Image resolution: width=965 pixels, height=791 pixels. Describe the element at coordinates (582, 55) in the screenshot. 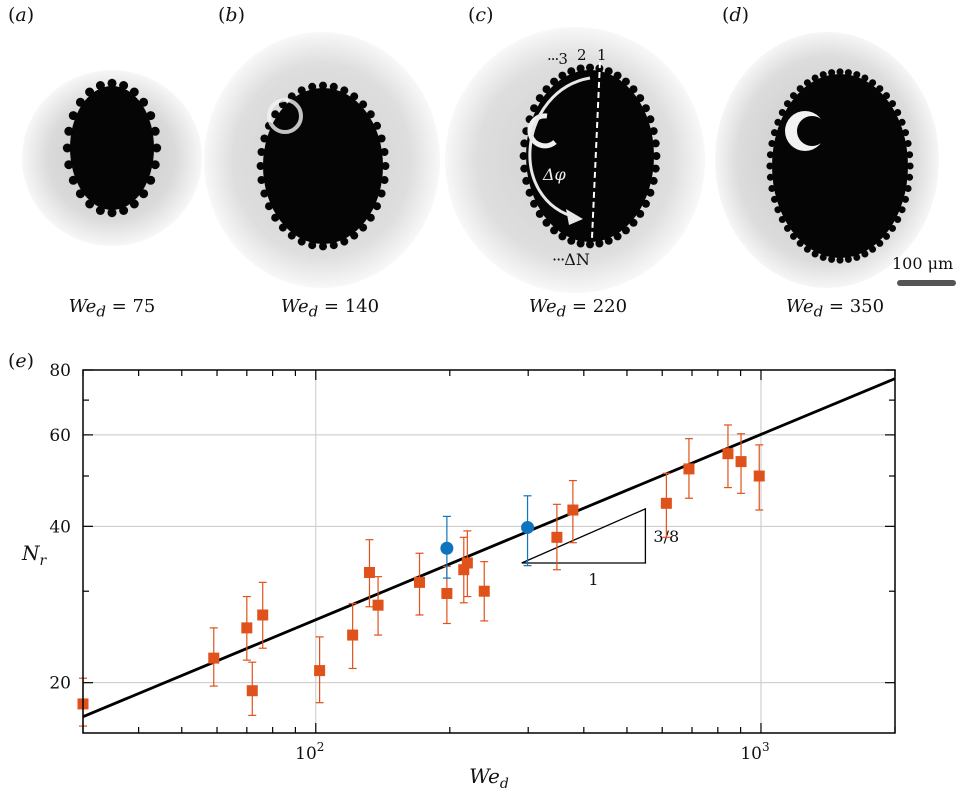

I see `ring-label-2: 2` at that location.